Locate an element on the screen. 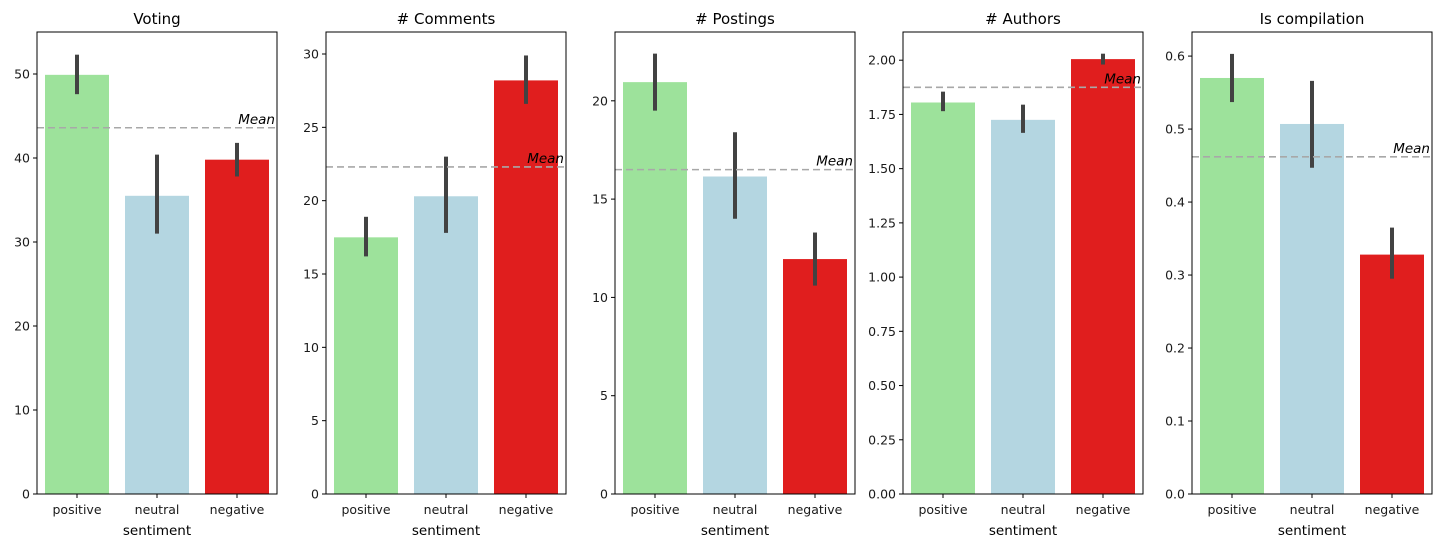  panel-title: # Postings is located at coordinates (735, 19).